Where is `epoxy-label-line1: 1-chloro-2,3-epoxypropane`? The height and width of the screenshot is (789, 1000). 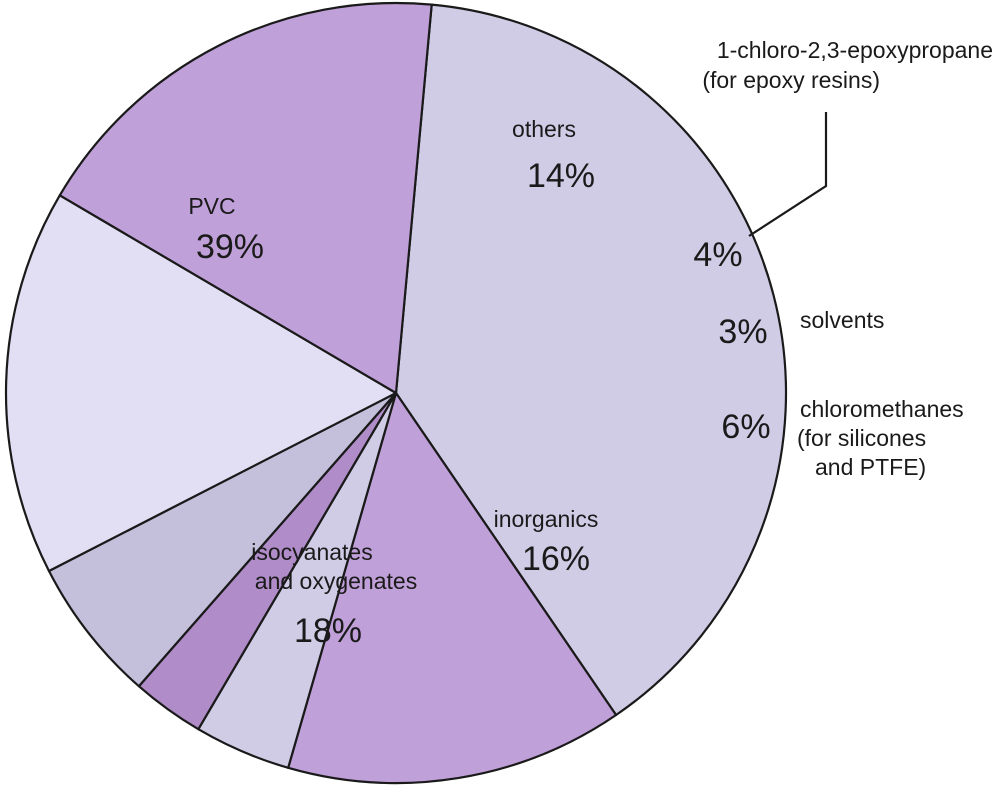
epoxy-label-line1: 1-chloro-2,3-epoxypropane is located at coordinates (855, 50).